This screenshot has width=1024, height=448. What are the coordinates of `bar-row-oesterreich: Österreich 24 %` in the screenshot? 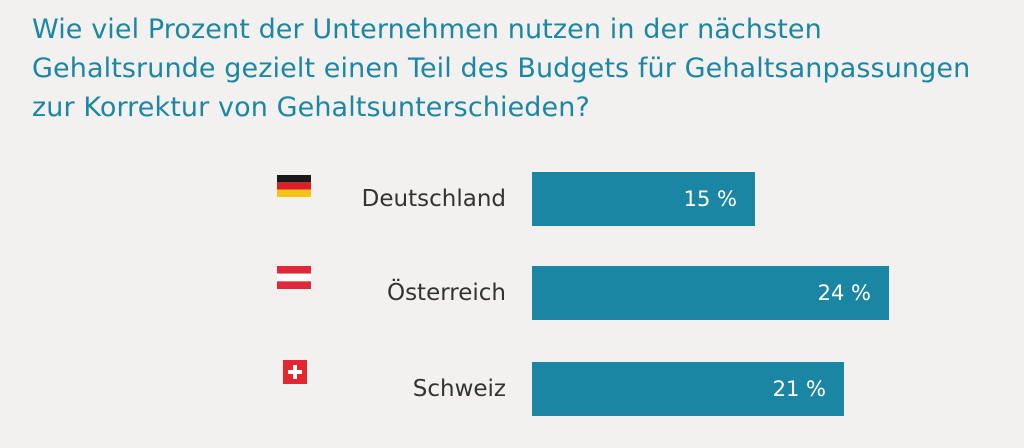 It's located at (512, 293).